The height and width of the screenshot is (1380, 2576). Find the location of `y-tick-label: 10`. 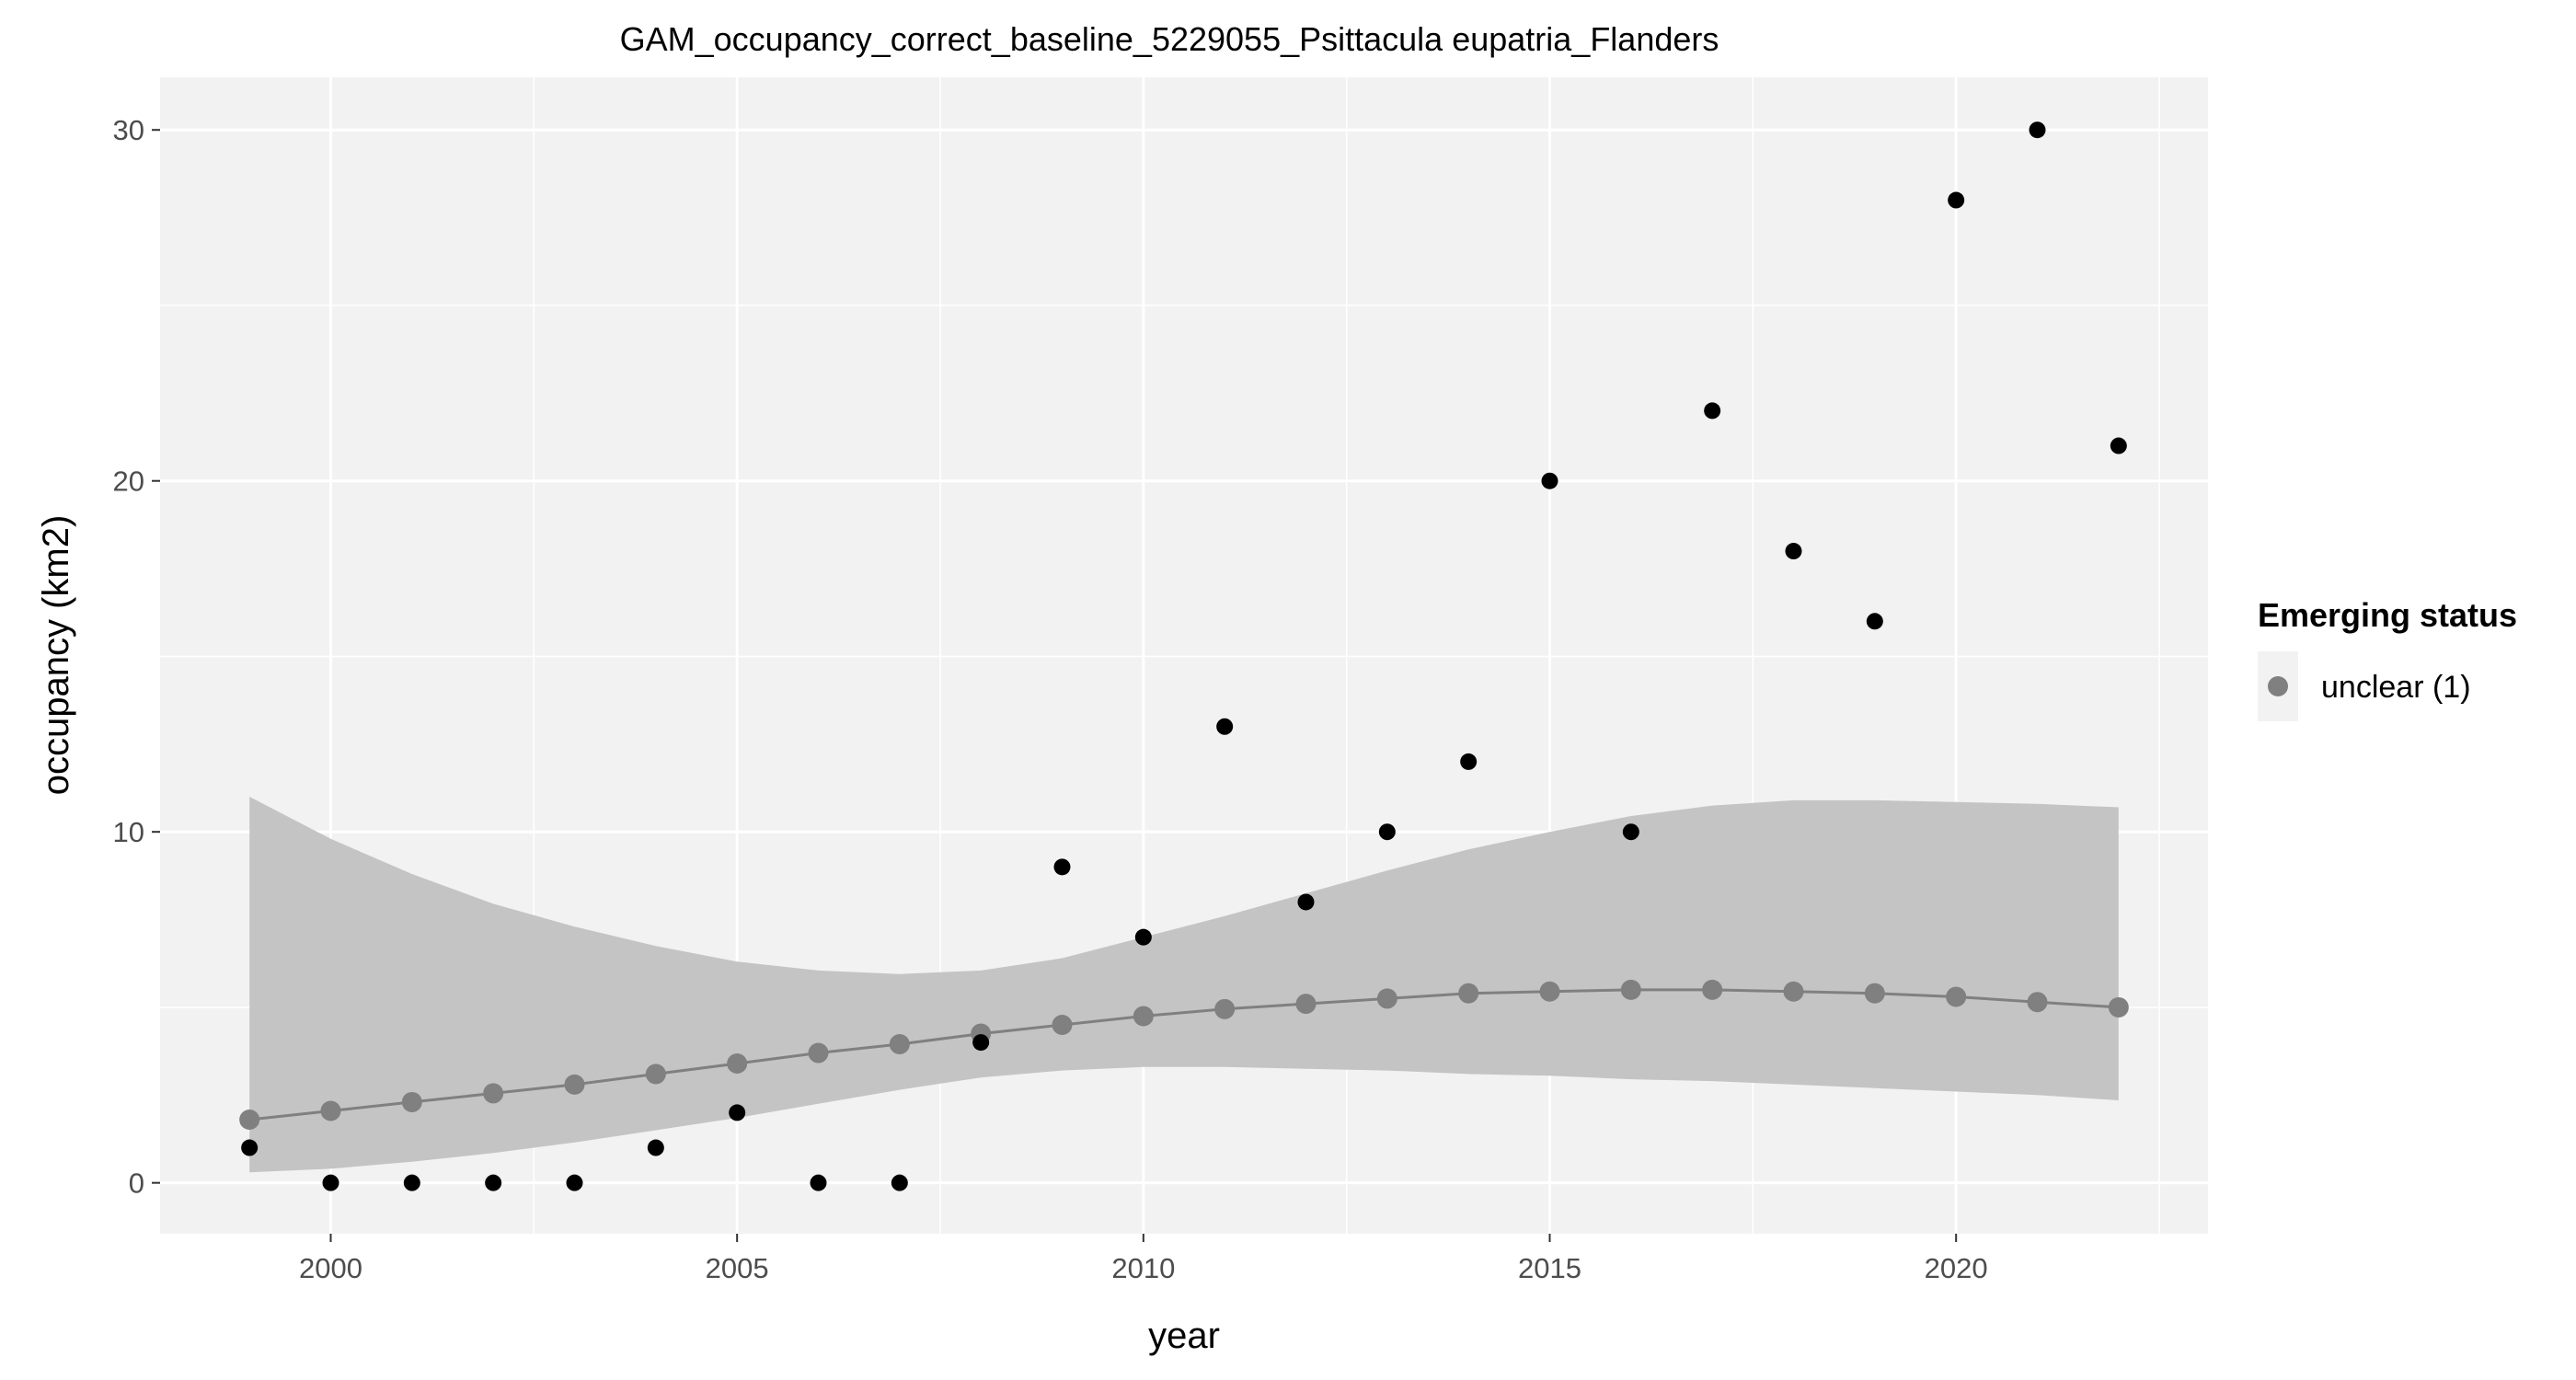

y-tick-label: 10 is located at coordinates (128, 832).